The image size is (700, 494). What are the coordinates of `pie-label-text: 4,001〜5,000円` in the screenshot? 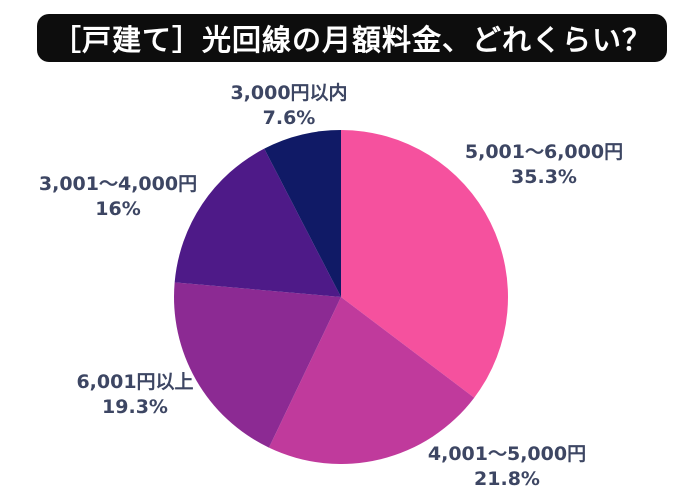 It's located at (507, 454).